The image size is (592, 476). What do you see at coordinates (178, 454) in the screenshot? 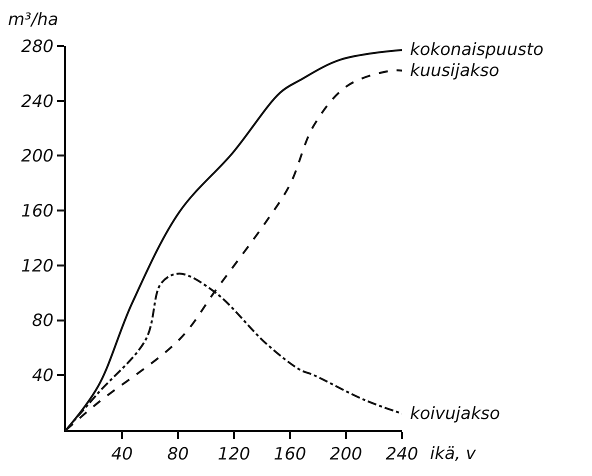
I see `x-tick-label: 80` at bounding box center [178, 454].